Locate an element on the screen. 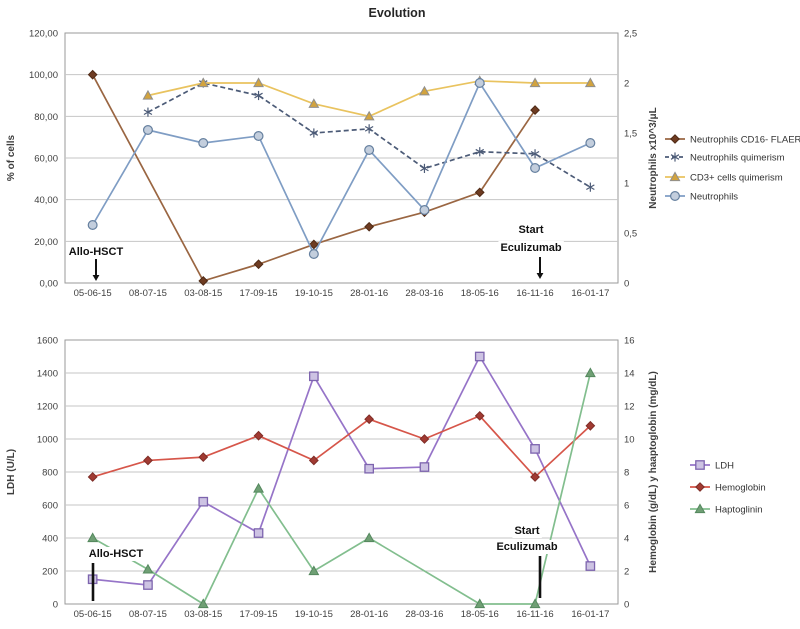 Image resolution: width=800 pixels, height=629 pixels. y-axis-right-tick: 16 is located at coordinates (629, 341).